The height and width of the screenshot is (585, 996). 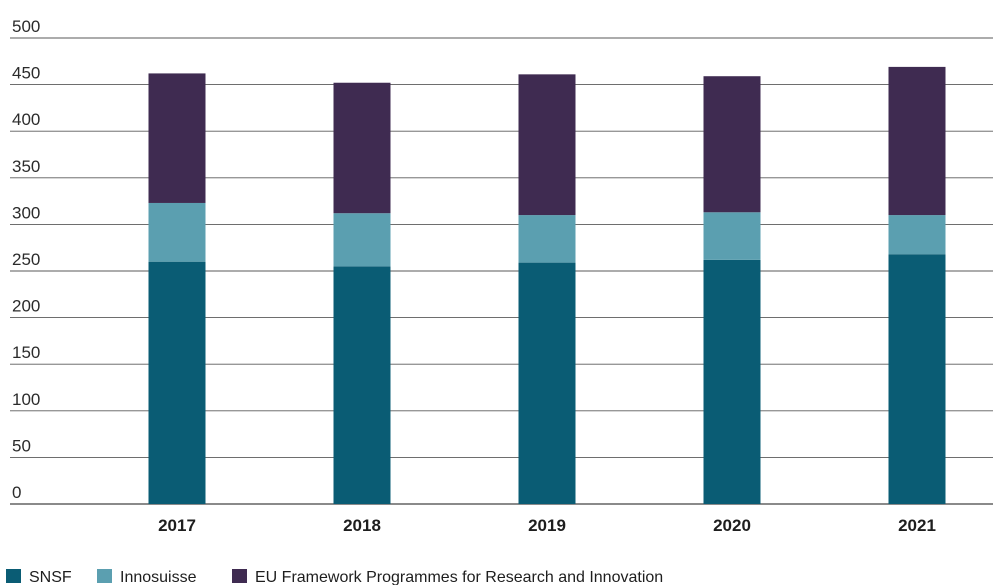 I want to click on y-tick-label: 400, so click(x=26, y=119).